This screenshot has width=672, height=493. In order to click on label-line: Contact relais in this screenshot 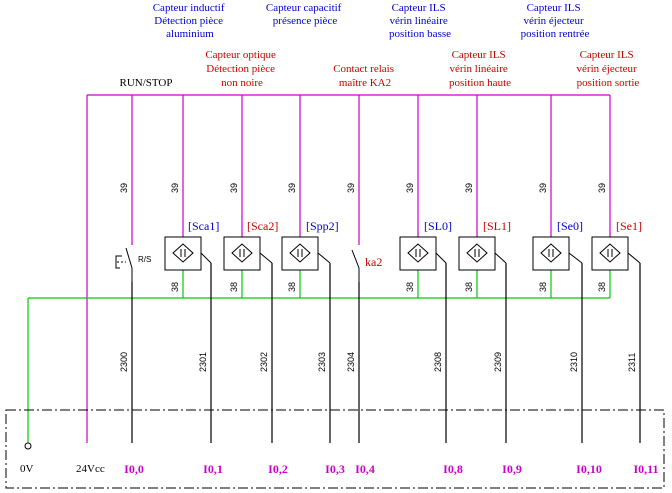, I will do `click(363, 69)`.